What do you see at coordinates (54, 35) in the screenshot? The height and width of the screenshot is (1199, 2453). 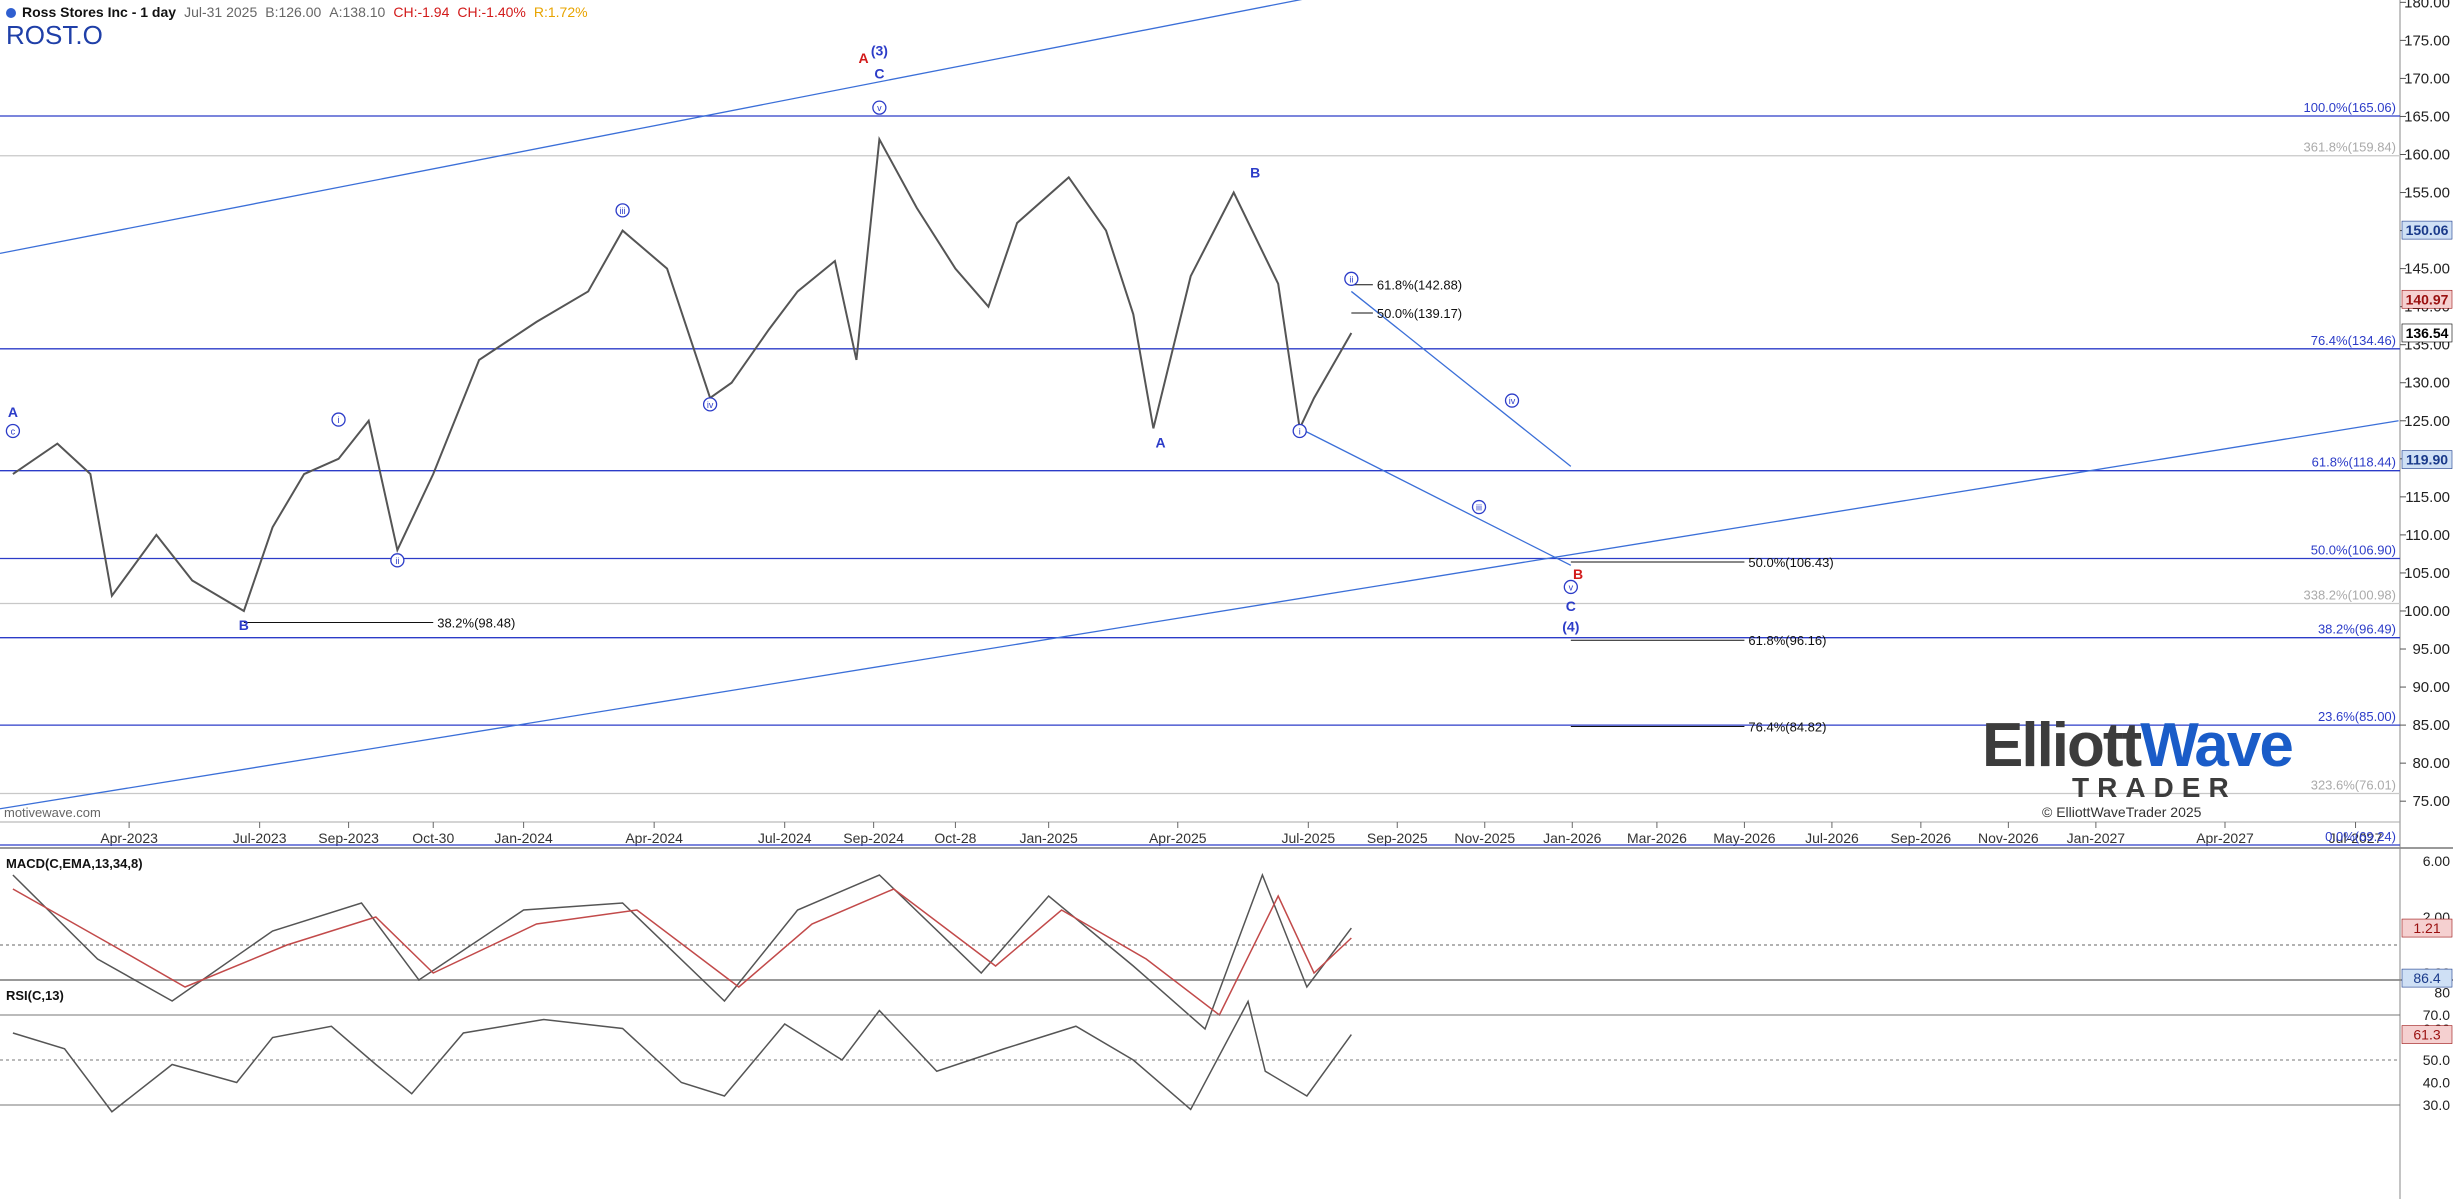 I see `ticker-symbol: ROST.O` at bounding box center [54, 35].